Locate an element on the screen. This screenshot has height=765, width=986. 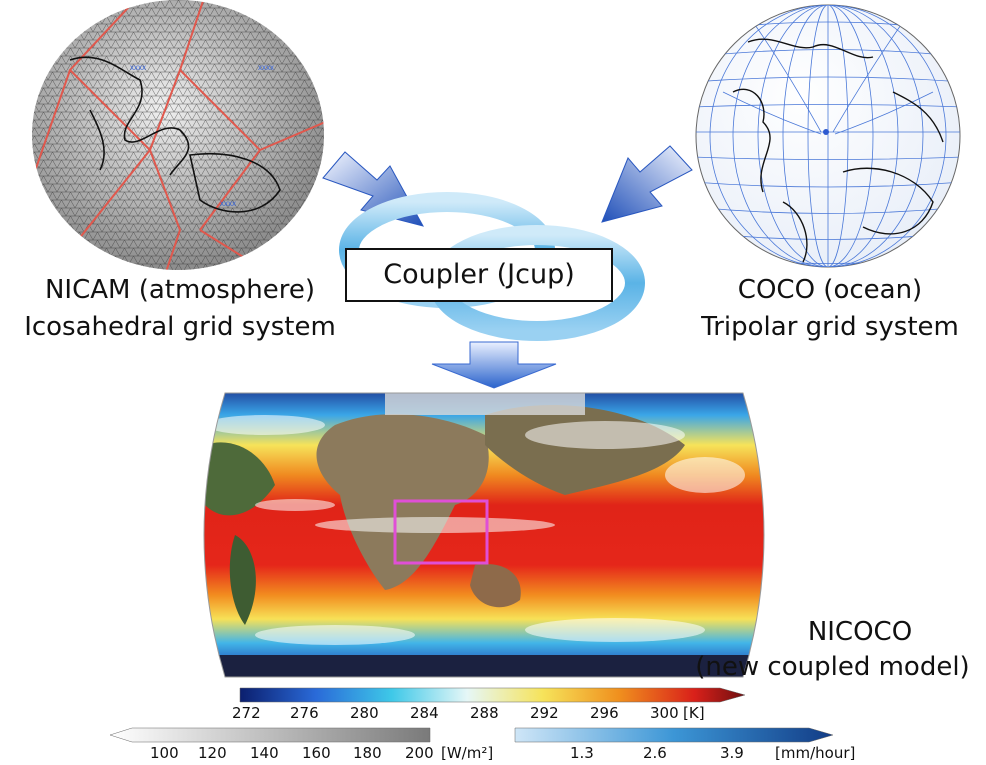
right-arrow-icon is located at coordinates (647, 184).